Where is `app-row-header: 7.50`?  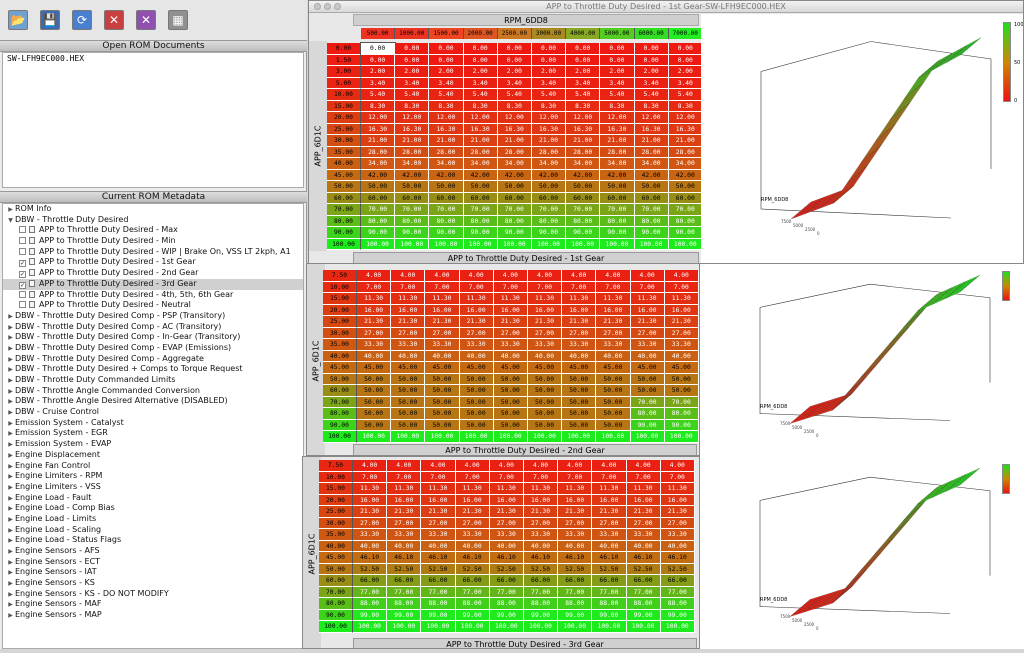
app-row-header: 7.50 is located at coordinates (340, 276).